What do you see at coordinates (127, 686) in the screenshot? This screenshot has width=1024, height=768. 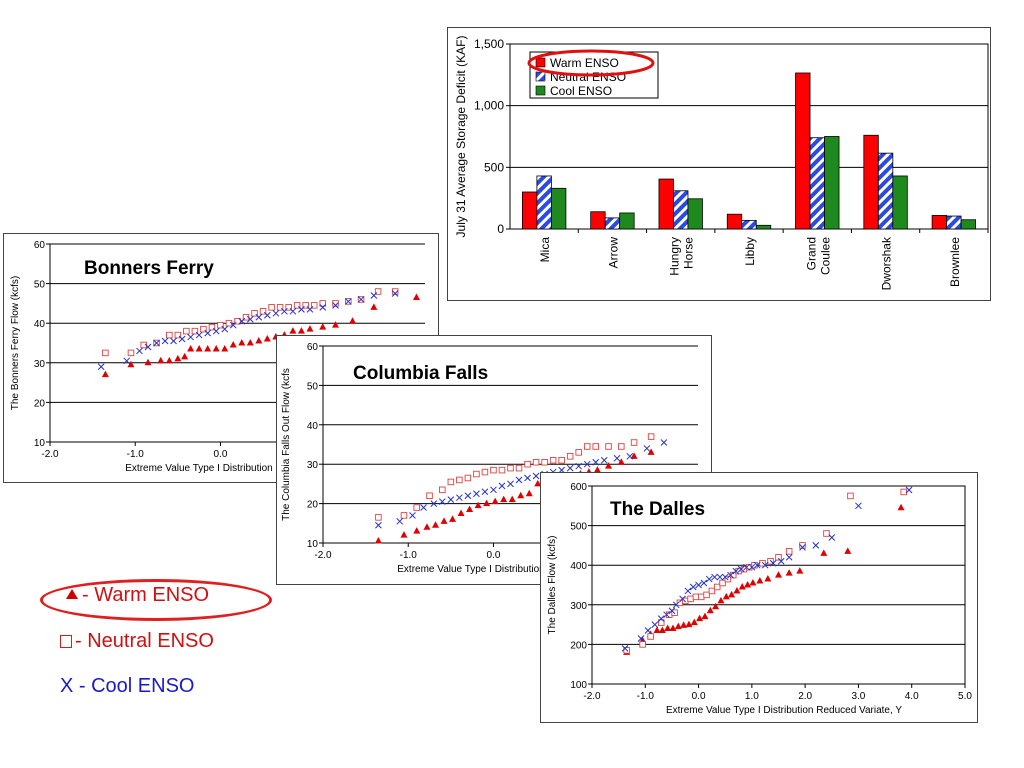 I see `cool-enso-legend-row: X - Cool ENSO` at bounding box center [127, 686].